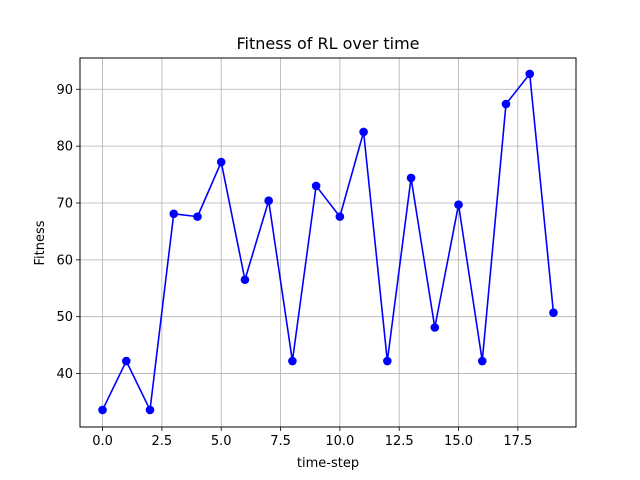 Image resolution: width=640 pixels, height=480 pixels. I want to click on x-tick-label: 12.5, so click(399, 441).